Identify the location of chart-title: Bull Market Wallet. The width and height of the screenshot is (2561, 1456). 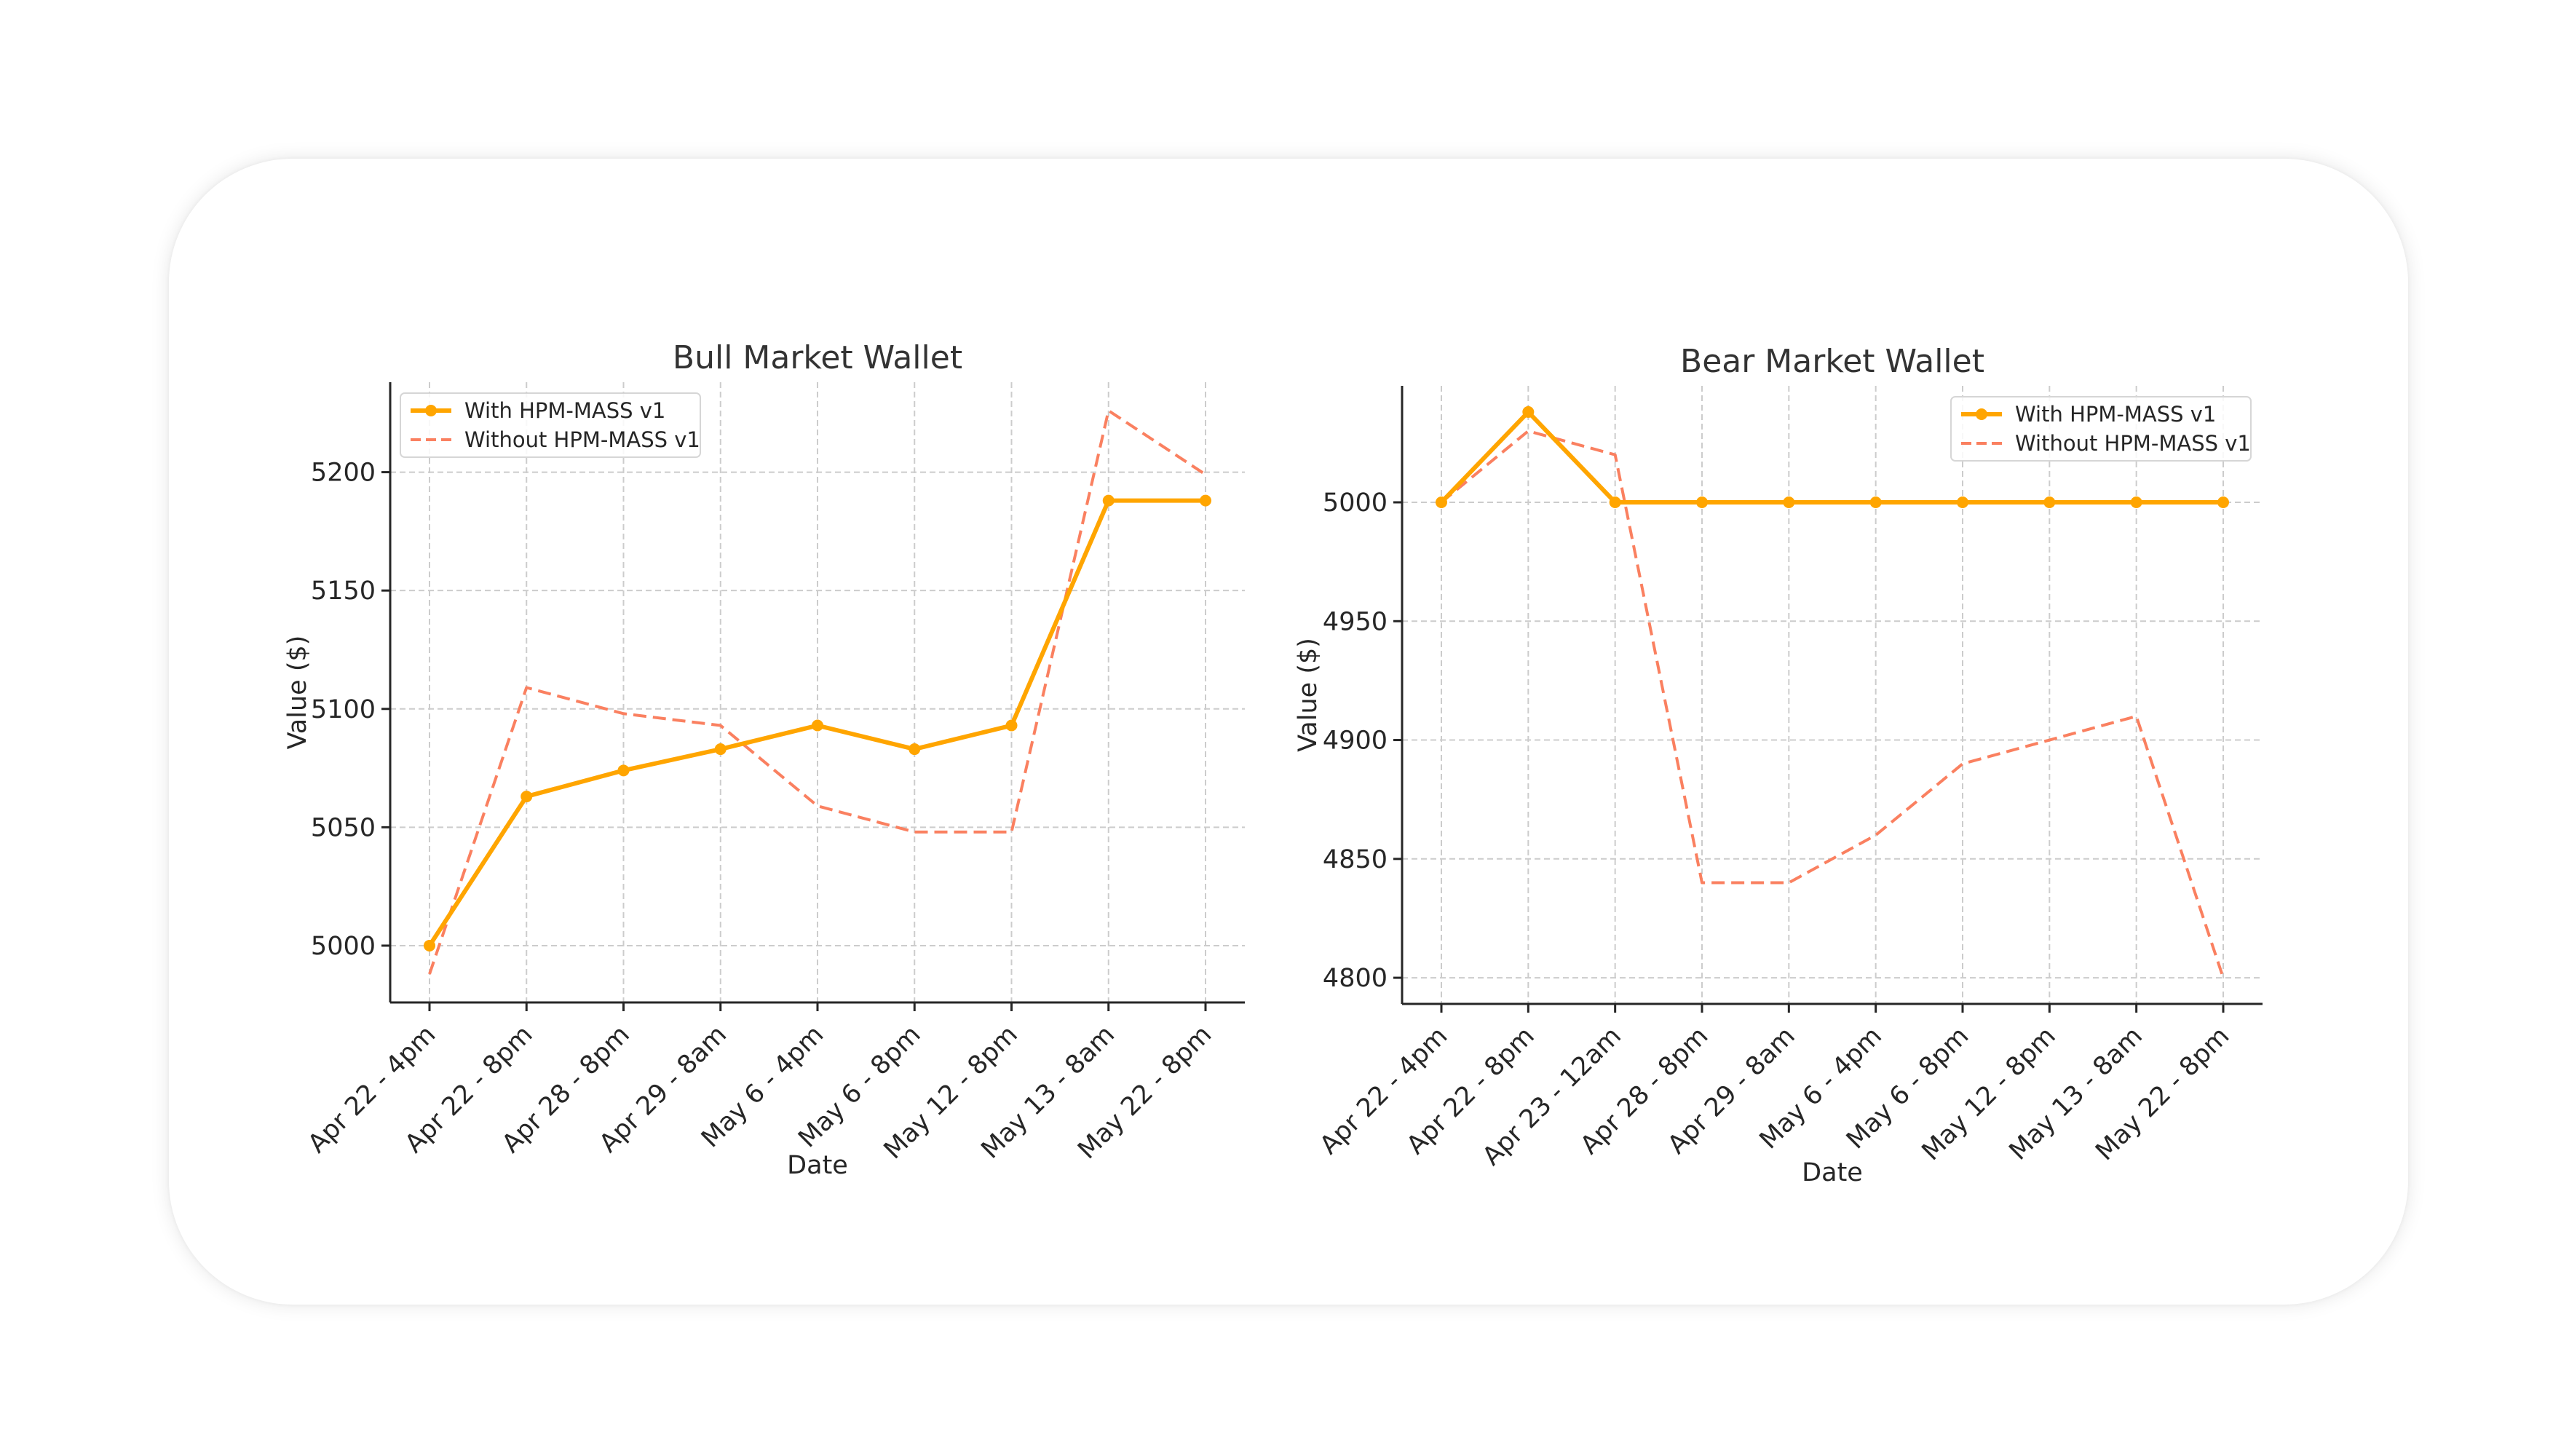
(817, 357).